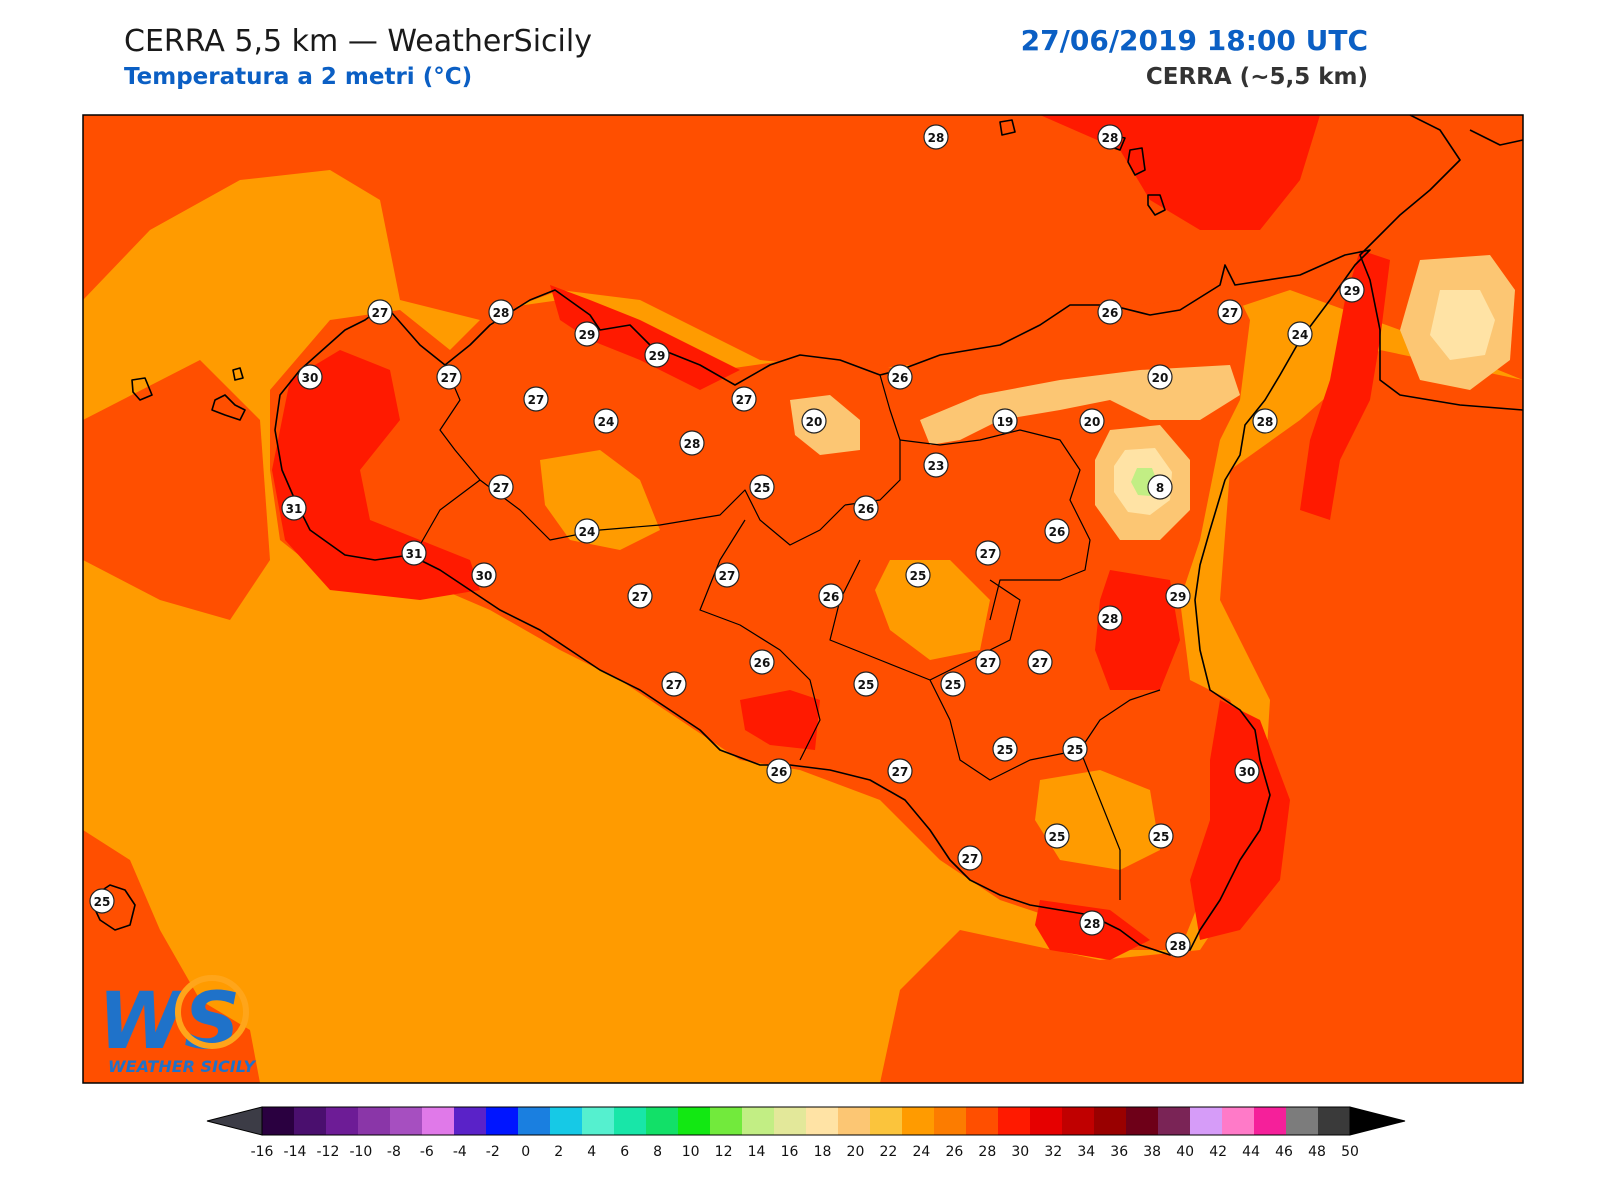 The height and width of the screenshot is (1200, 1600). What do you see at coordinates (558, 1152) in the screenshot?
I see `colorbar-tick-label: 2` at bounding box center [558, 1152].